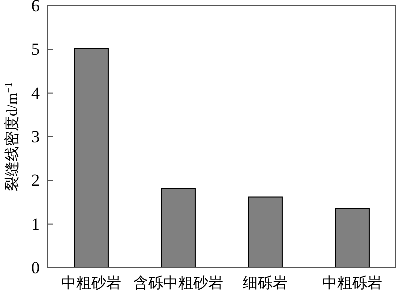 This screenshot has height=297, width=400. What do you see at coordinates (36, 8) in the screenshot?
I see `y-tick-label: 6` at bounding box center [36, 8].